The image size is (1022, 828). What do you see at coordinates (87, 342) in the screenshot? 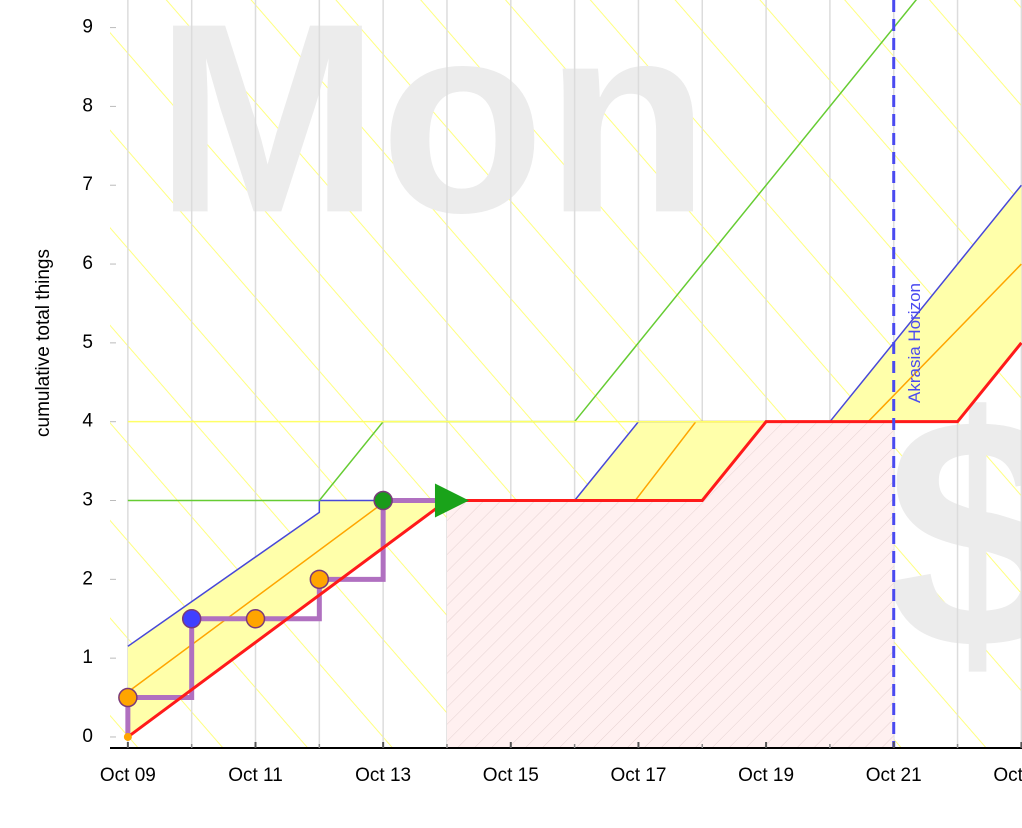
I see `y-tick-label: 5` at bounding box center [87, 342].